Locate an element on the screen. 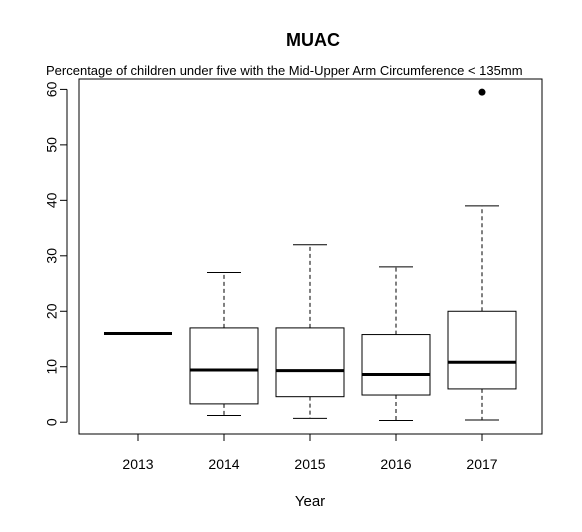  x-tick-label-2013: 2013 is located at coordinates (137, 464).